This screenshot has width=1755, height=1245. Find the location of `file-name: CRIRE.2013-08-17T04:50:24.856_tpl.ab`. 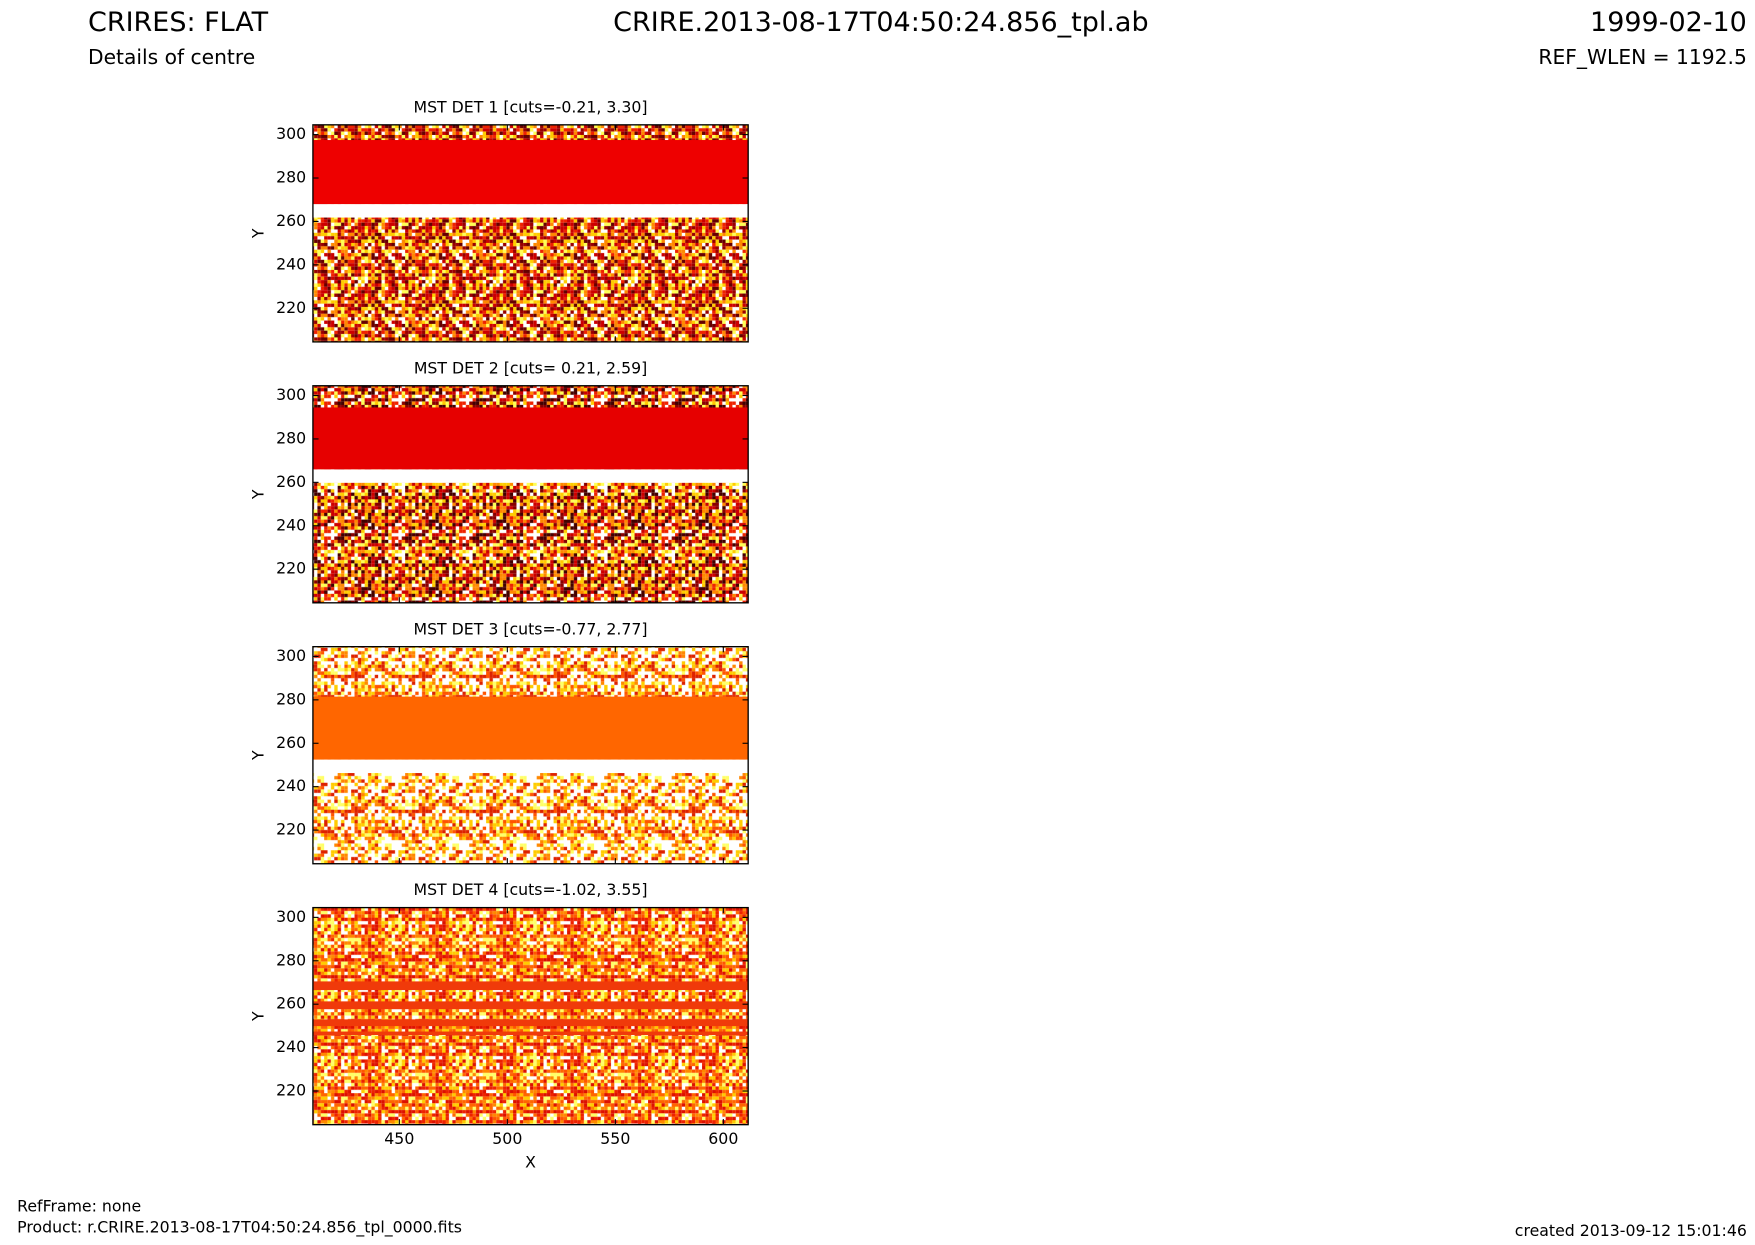

file-name: CRIRE.2013-08-17T04:50:24.856_tpl.ab is located at coordinates (880, 22).